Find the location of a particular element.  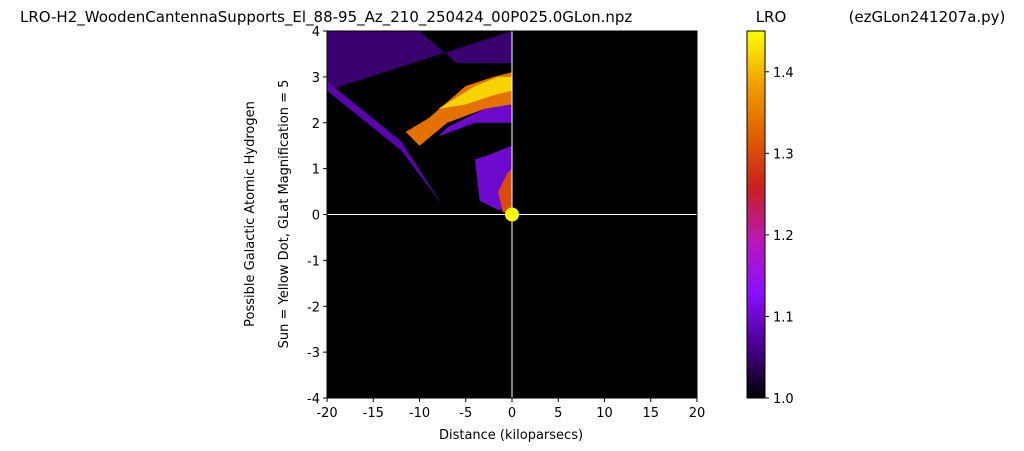

colorbar-gradient is located at coordinates (756, 214).